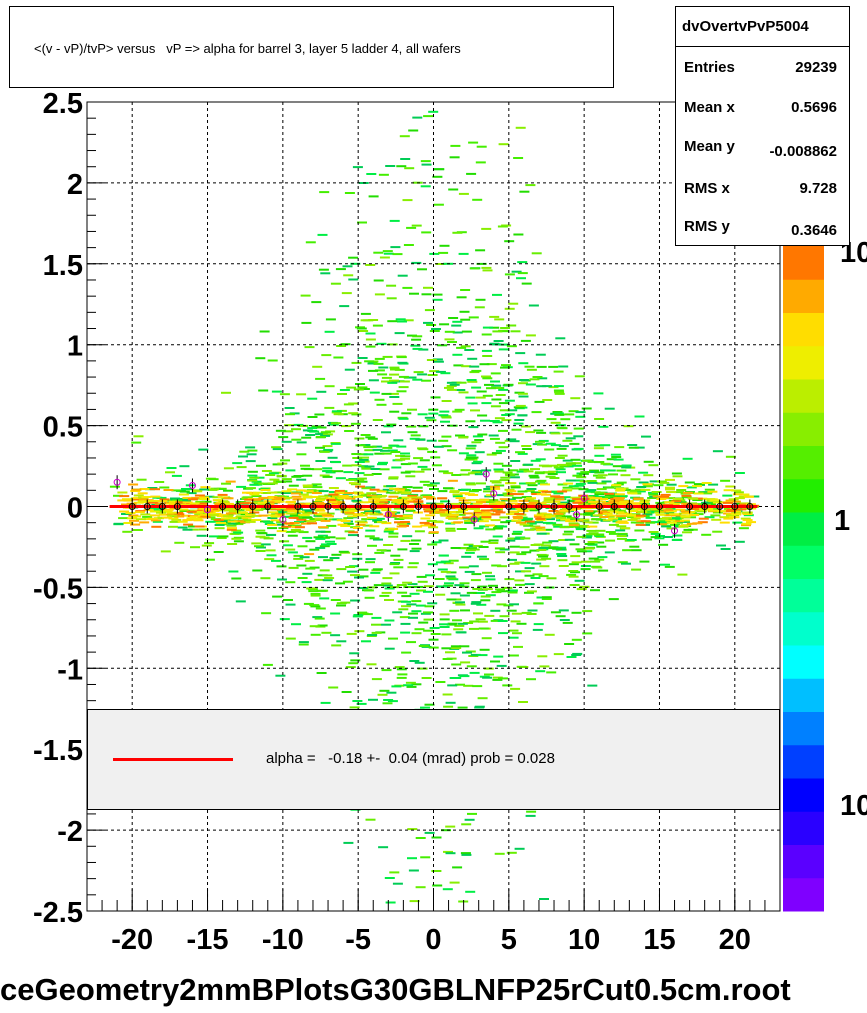  What do you see at coordinates (707, 188) in the screenshot?
I see `stats-label: RMS x` at bounding box center [707, 188].